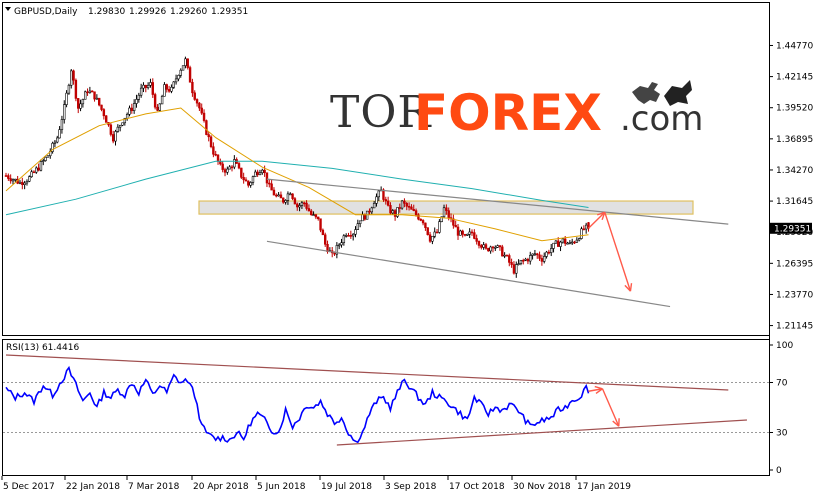 This screenshot has height=497, width=815. I want to click on collapse-triangle-icon, so click(8, 9).